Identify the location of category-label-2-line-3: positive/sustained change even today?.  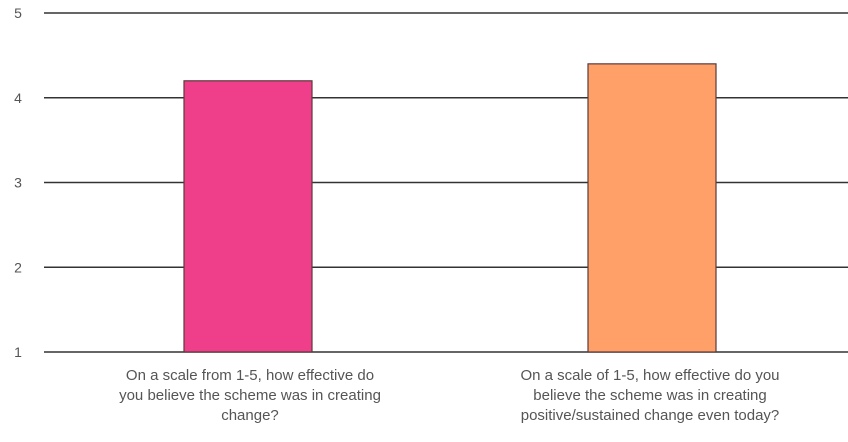
(650, 415).